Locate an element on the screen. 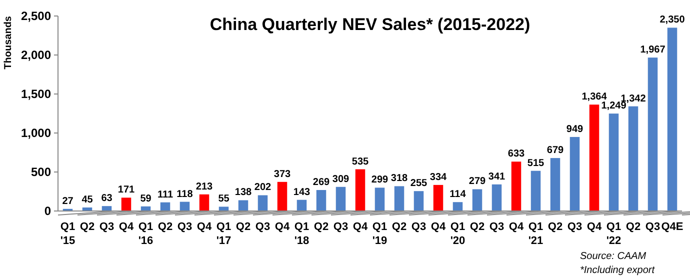 The image size is (690, 278). y-tick-label: 2,000 is located at coordinates (36, 55).